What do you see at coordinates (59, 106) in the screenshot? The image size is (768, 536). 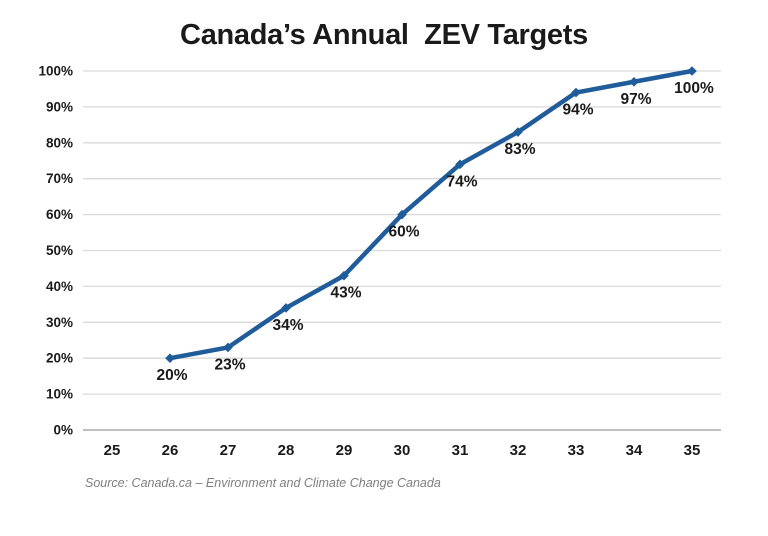 I see `y-axis-tick-label: 90%` at bounding box center [59, 106].